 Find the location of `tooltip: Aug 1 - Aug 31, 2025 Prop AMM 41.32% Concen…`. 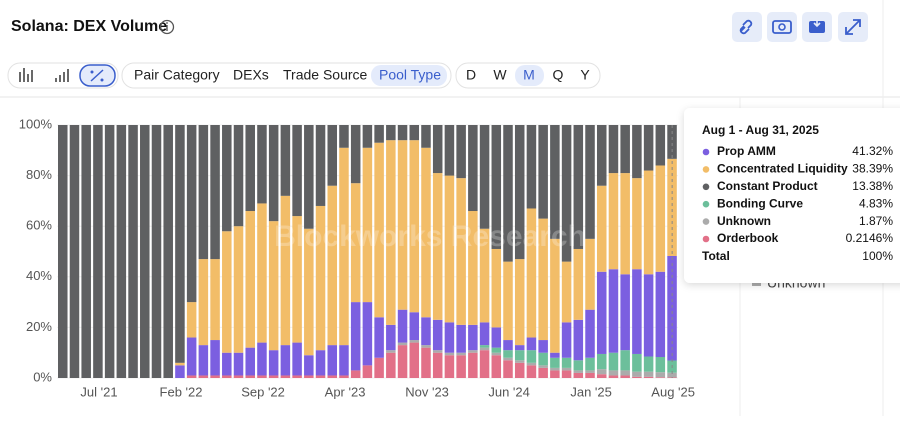

tooltip: Aug 1 - Aug 31, 2025 Prop AMM 41.32% Concen… is located at coordinates (792, 195).